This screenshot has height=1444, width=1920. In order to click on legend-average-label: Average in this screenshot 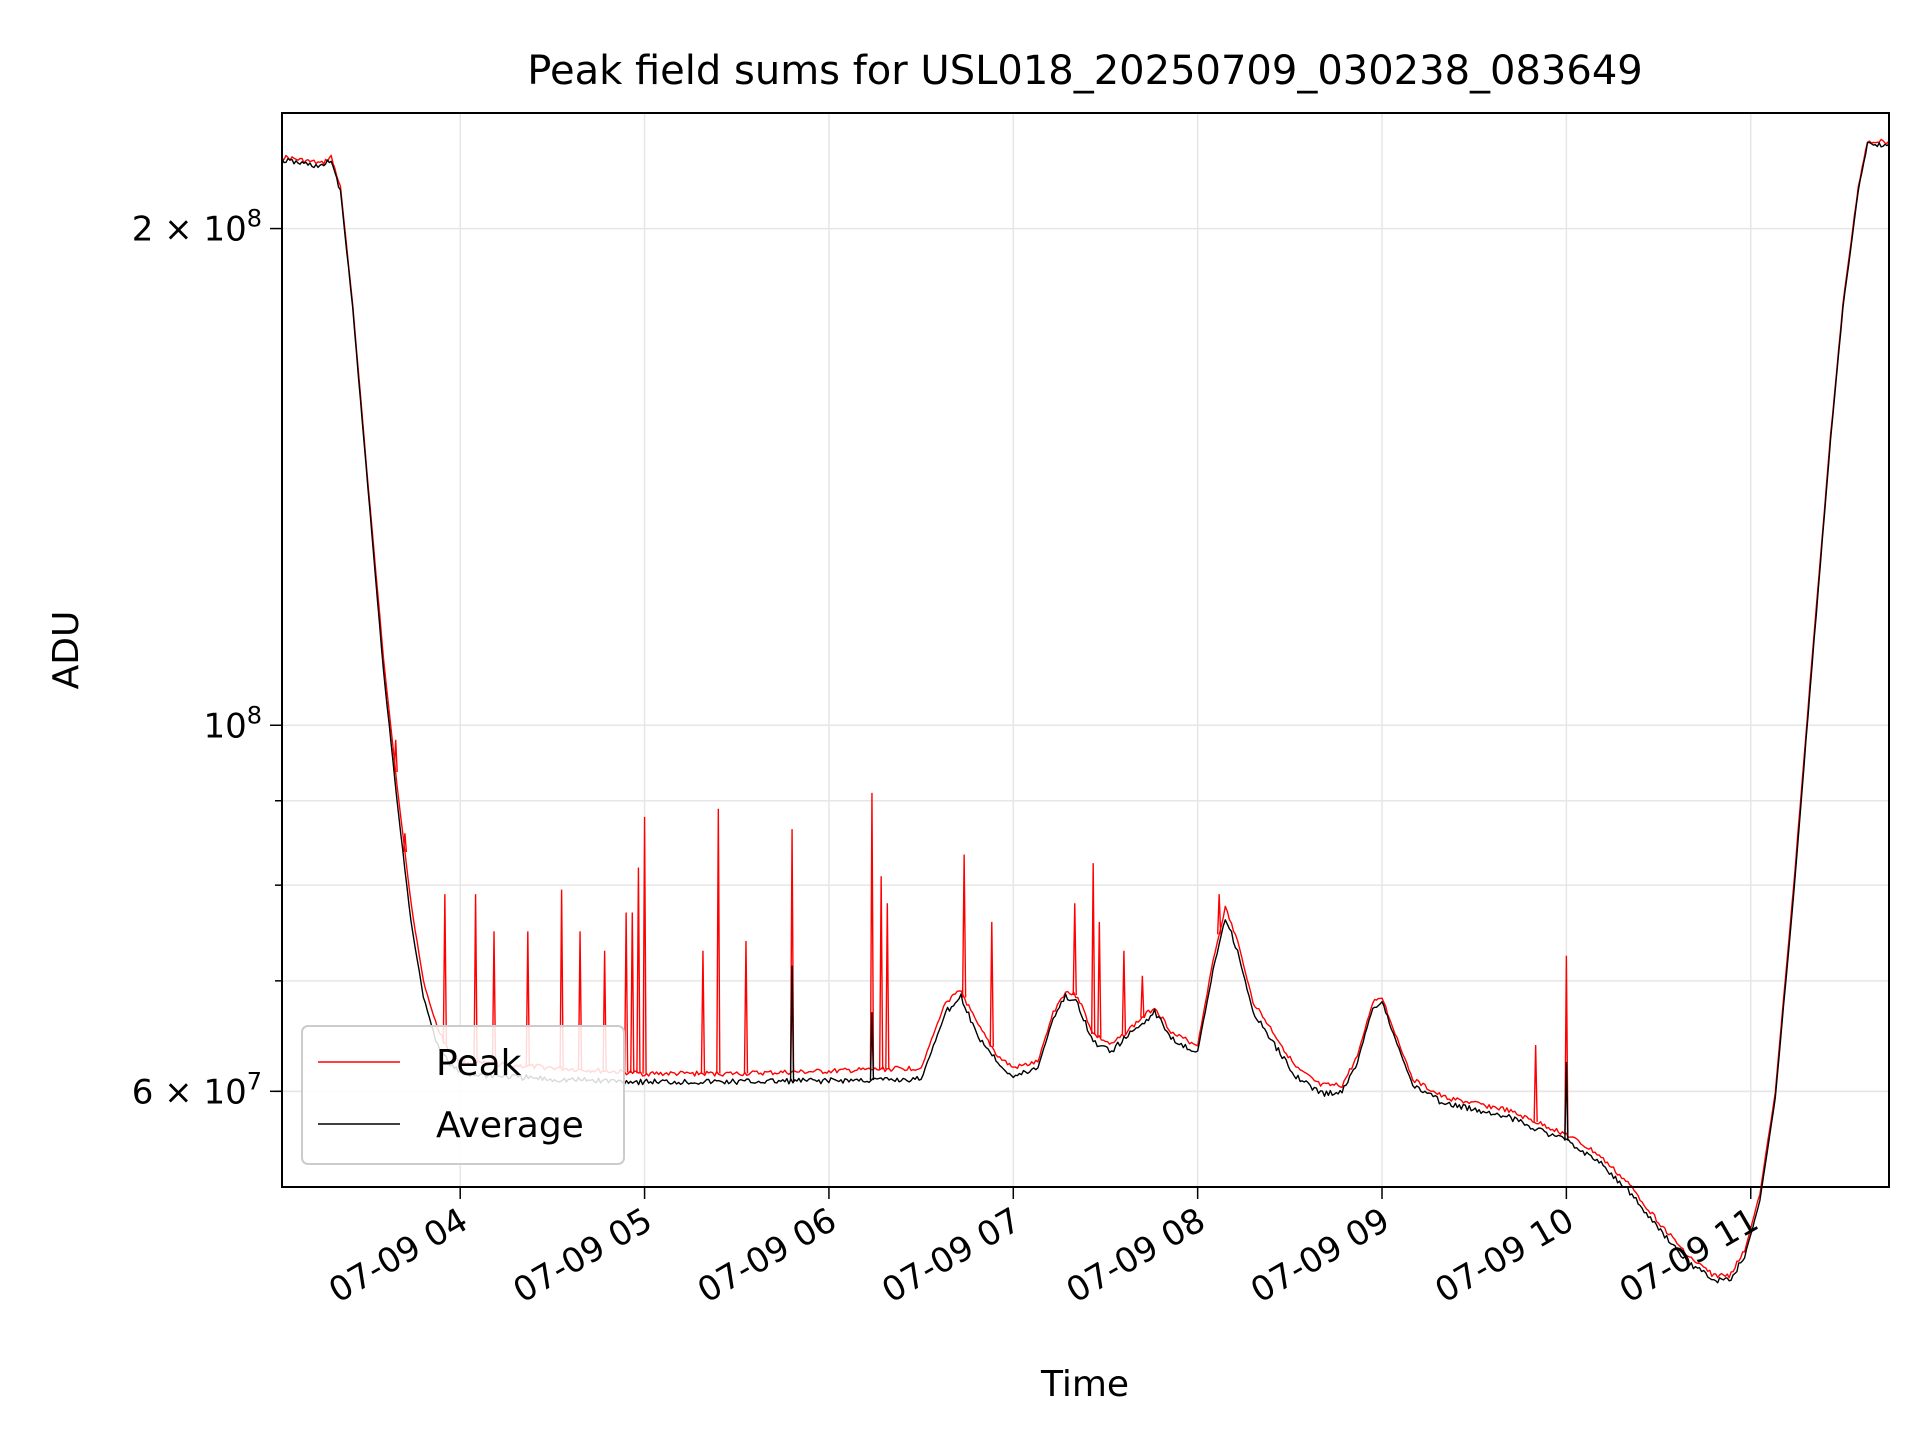, I will do `click(510, 1125)`.